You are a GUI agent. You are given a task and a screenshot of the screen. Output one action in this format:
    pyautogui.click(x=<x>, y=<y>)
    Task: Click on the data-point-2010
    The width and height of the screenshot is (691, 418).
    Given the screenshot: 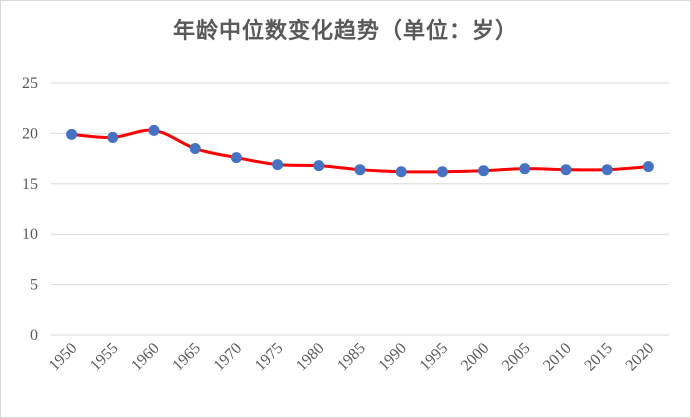 What is the action you would take?
    pyautogui.click(x=566, y=170)
    